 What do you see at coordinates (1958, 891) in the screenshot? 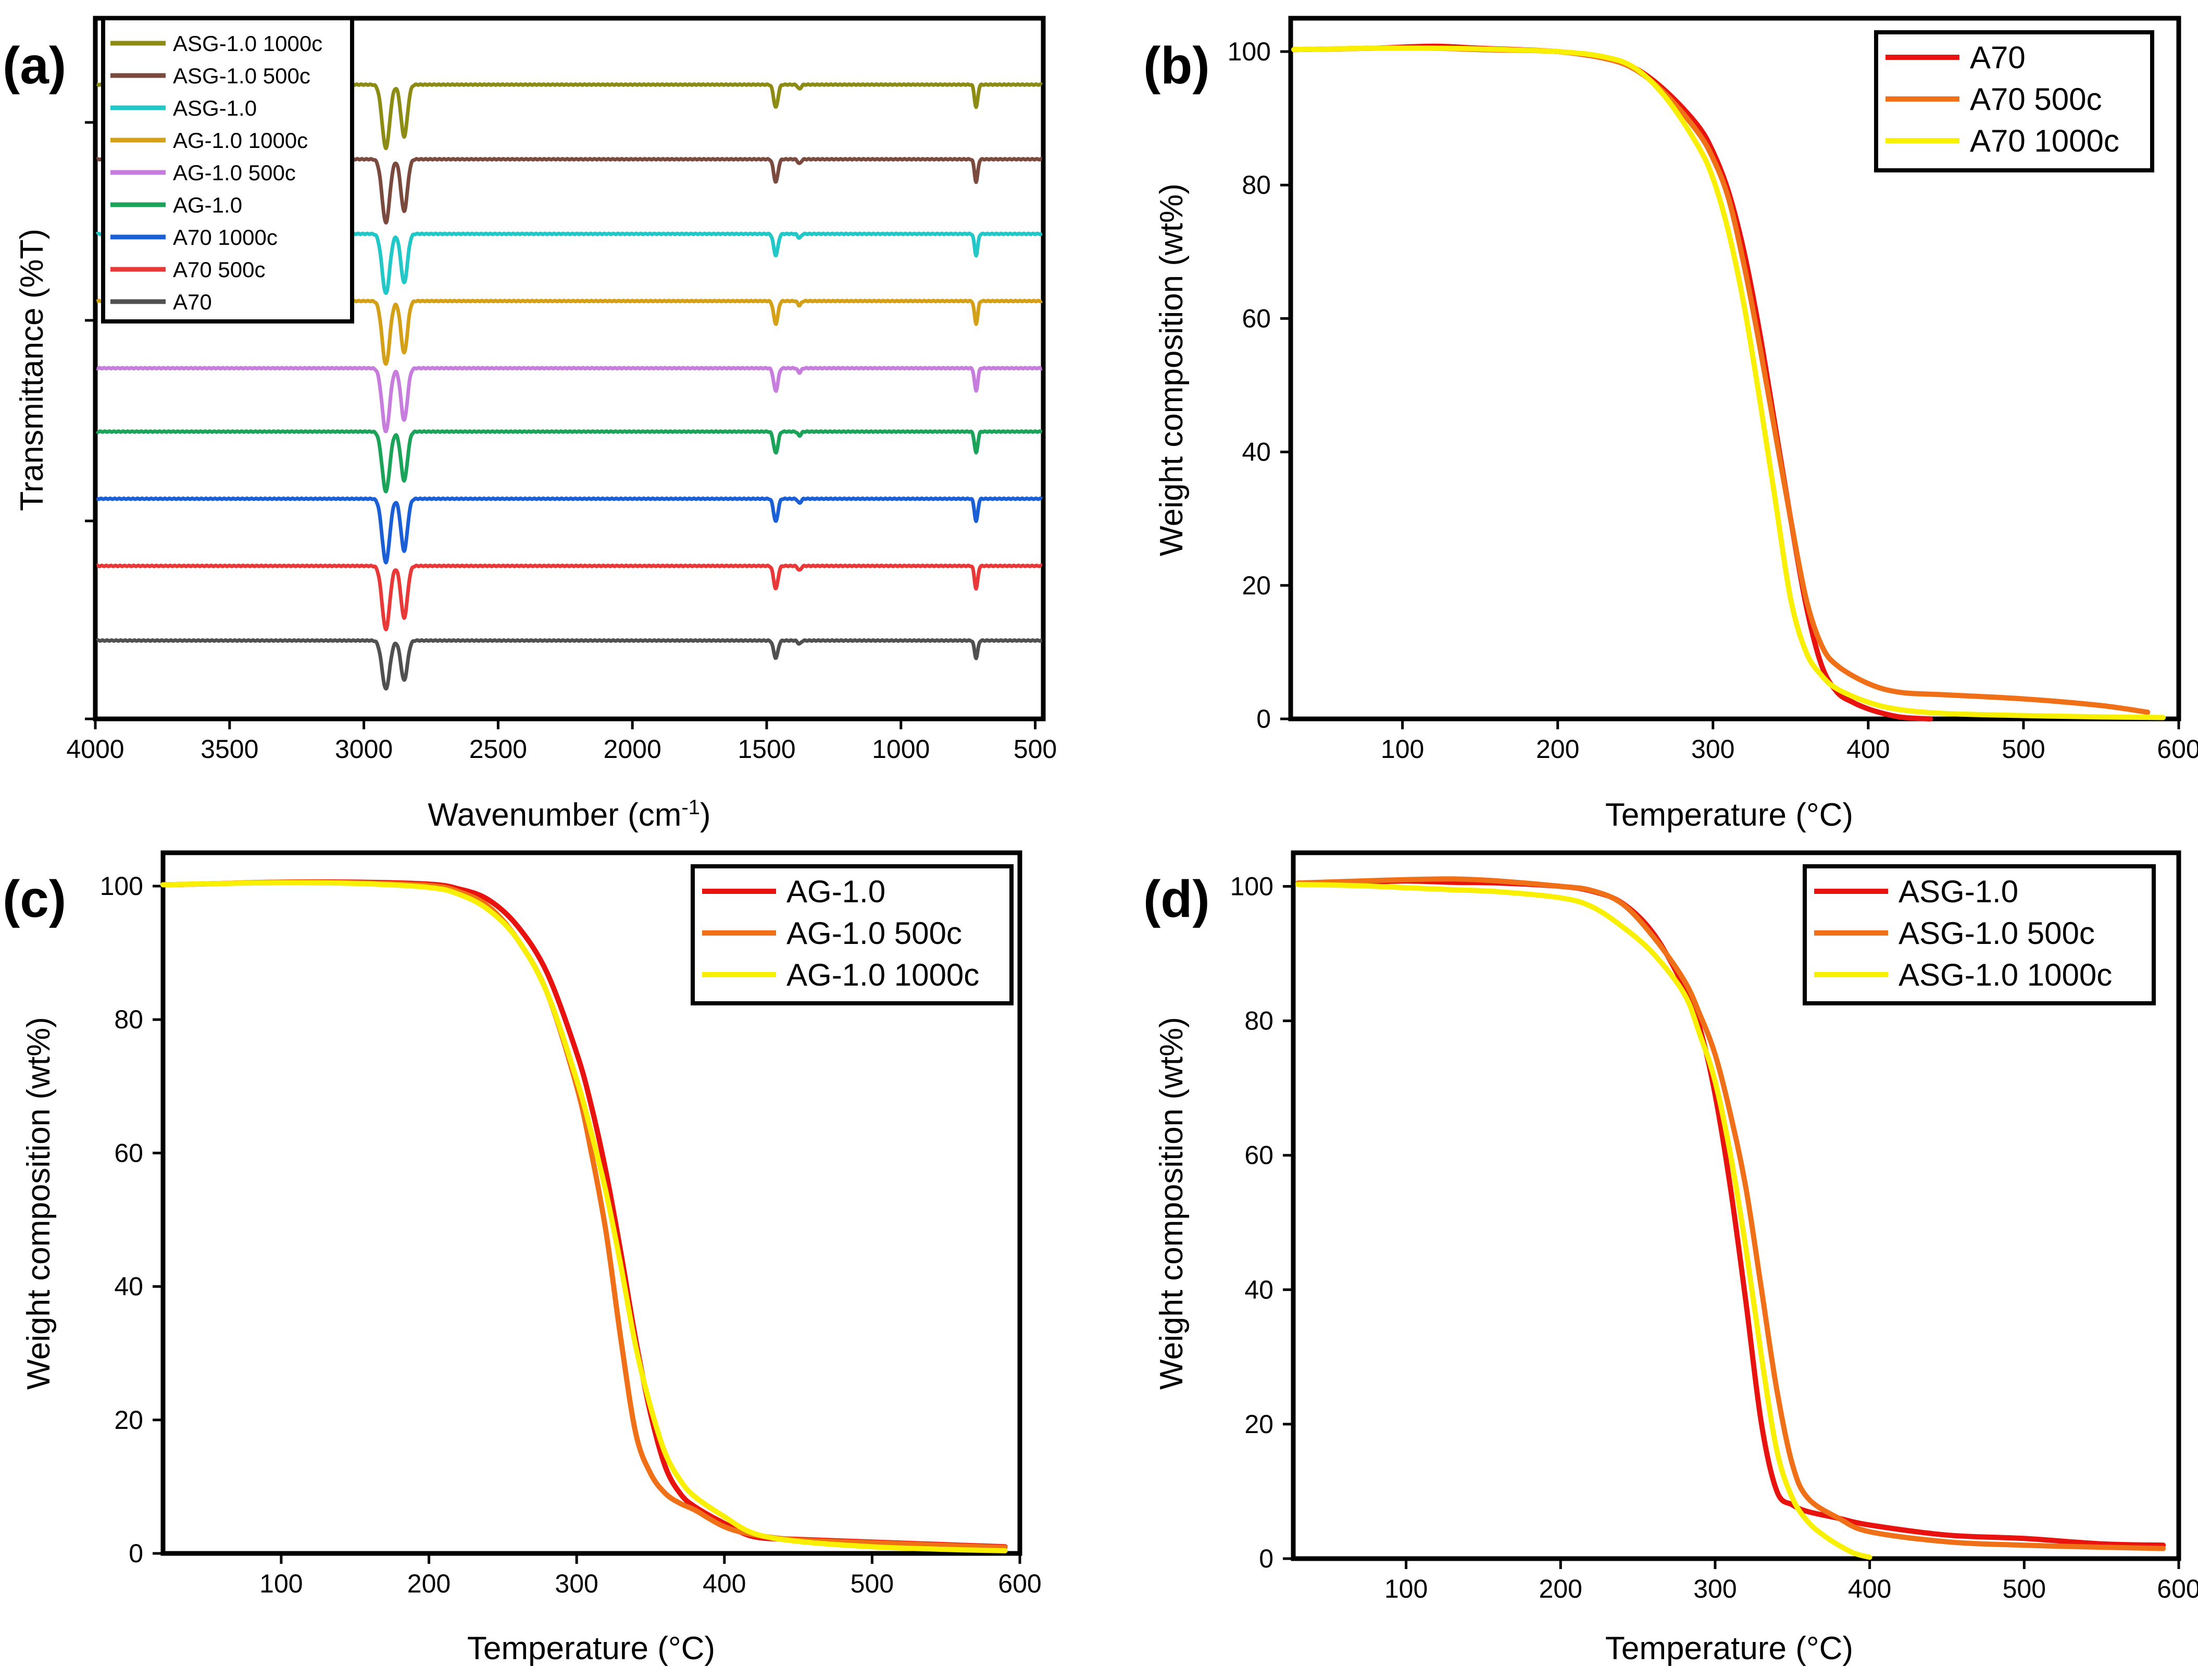
I see `panel-d-legend-label: ASG-1.0` at bounding box center [1958, 891].